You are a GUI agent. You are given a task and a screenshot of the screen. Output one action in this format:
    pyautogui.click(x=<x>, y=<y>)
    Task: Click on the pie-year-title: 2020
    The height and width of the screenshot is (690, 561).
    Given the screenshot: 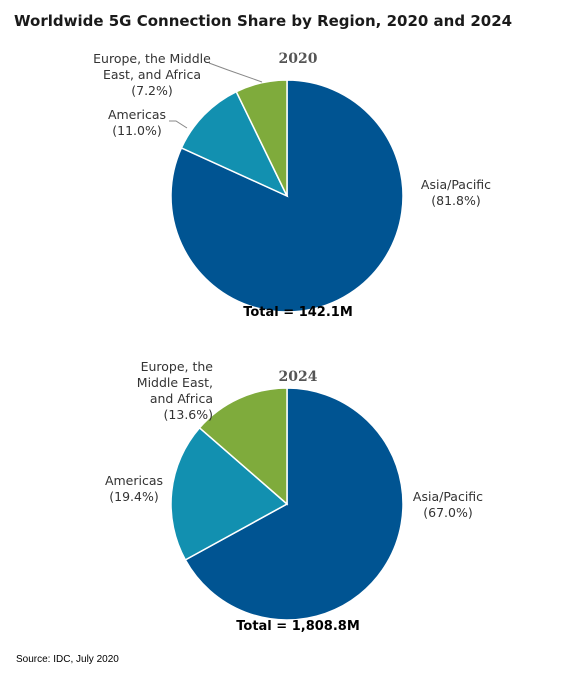 What is the action you would take?
    pyautogui.click(x=298, y=59)
    